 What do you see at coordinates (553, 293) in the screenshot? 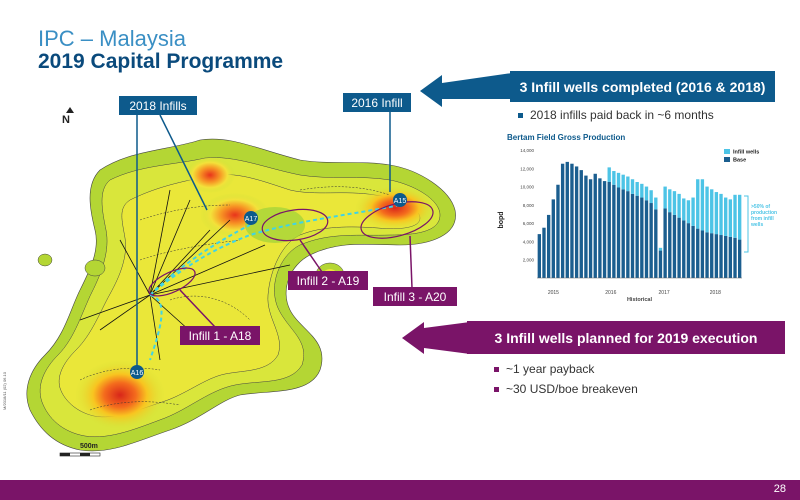
I see `year-label: 2015` at bounding box center [553, 293].